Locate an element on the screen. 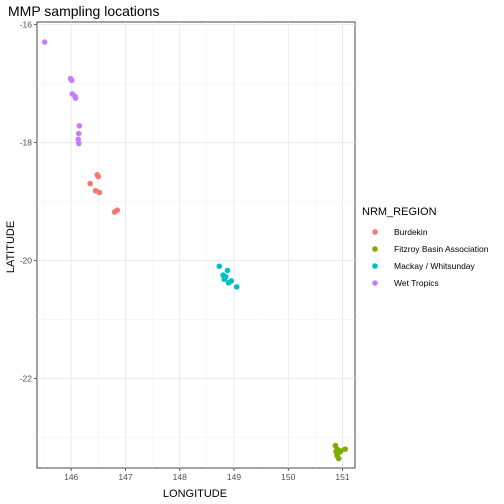  x-tick-label: 148 is located at coordinates (180, 477).